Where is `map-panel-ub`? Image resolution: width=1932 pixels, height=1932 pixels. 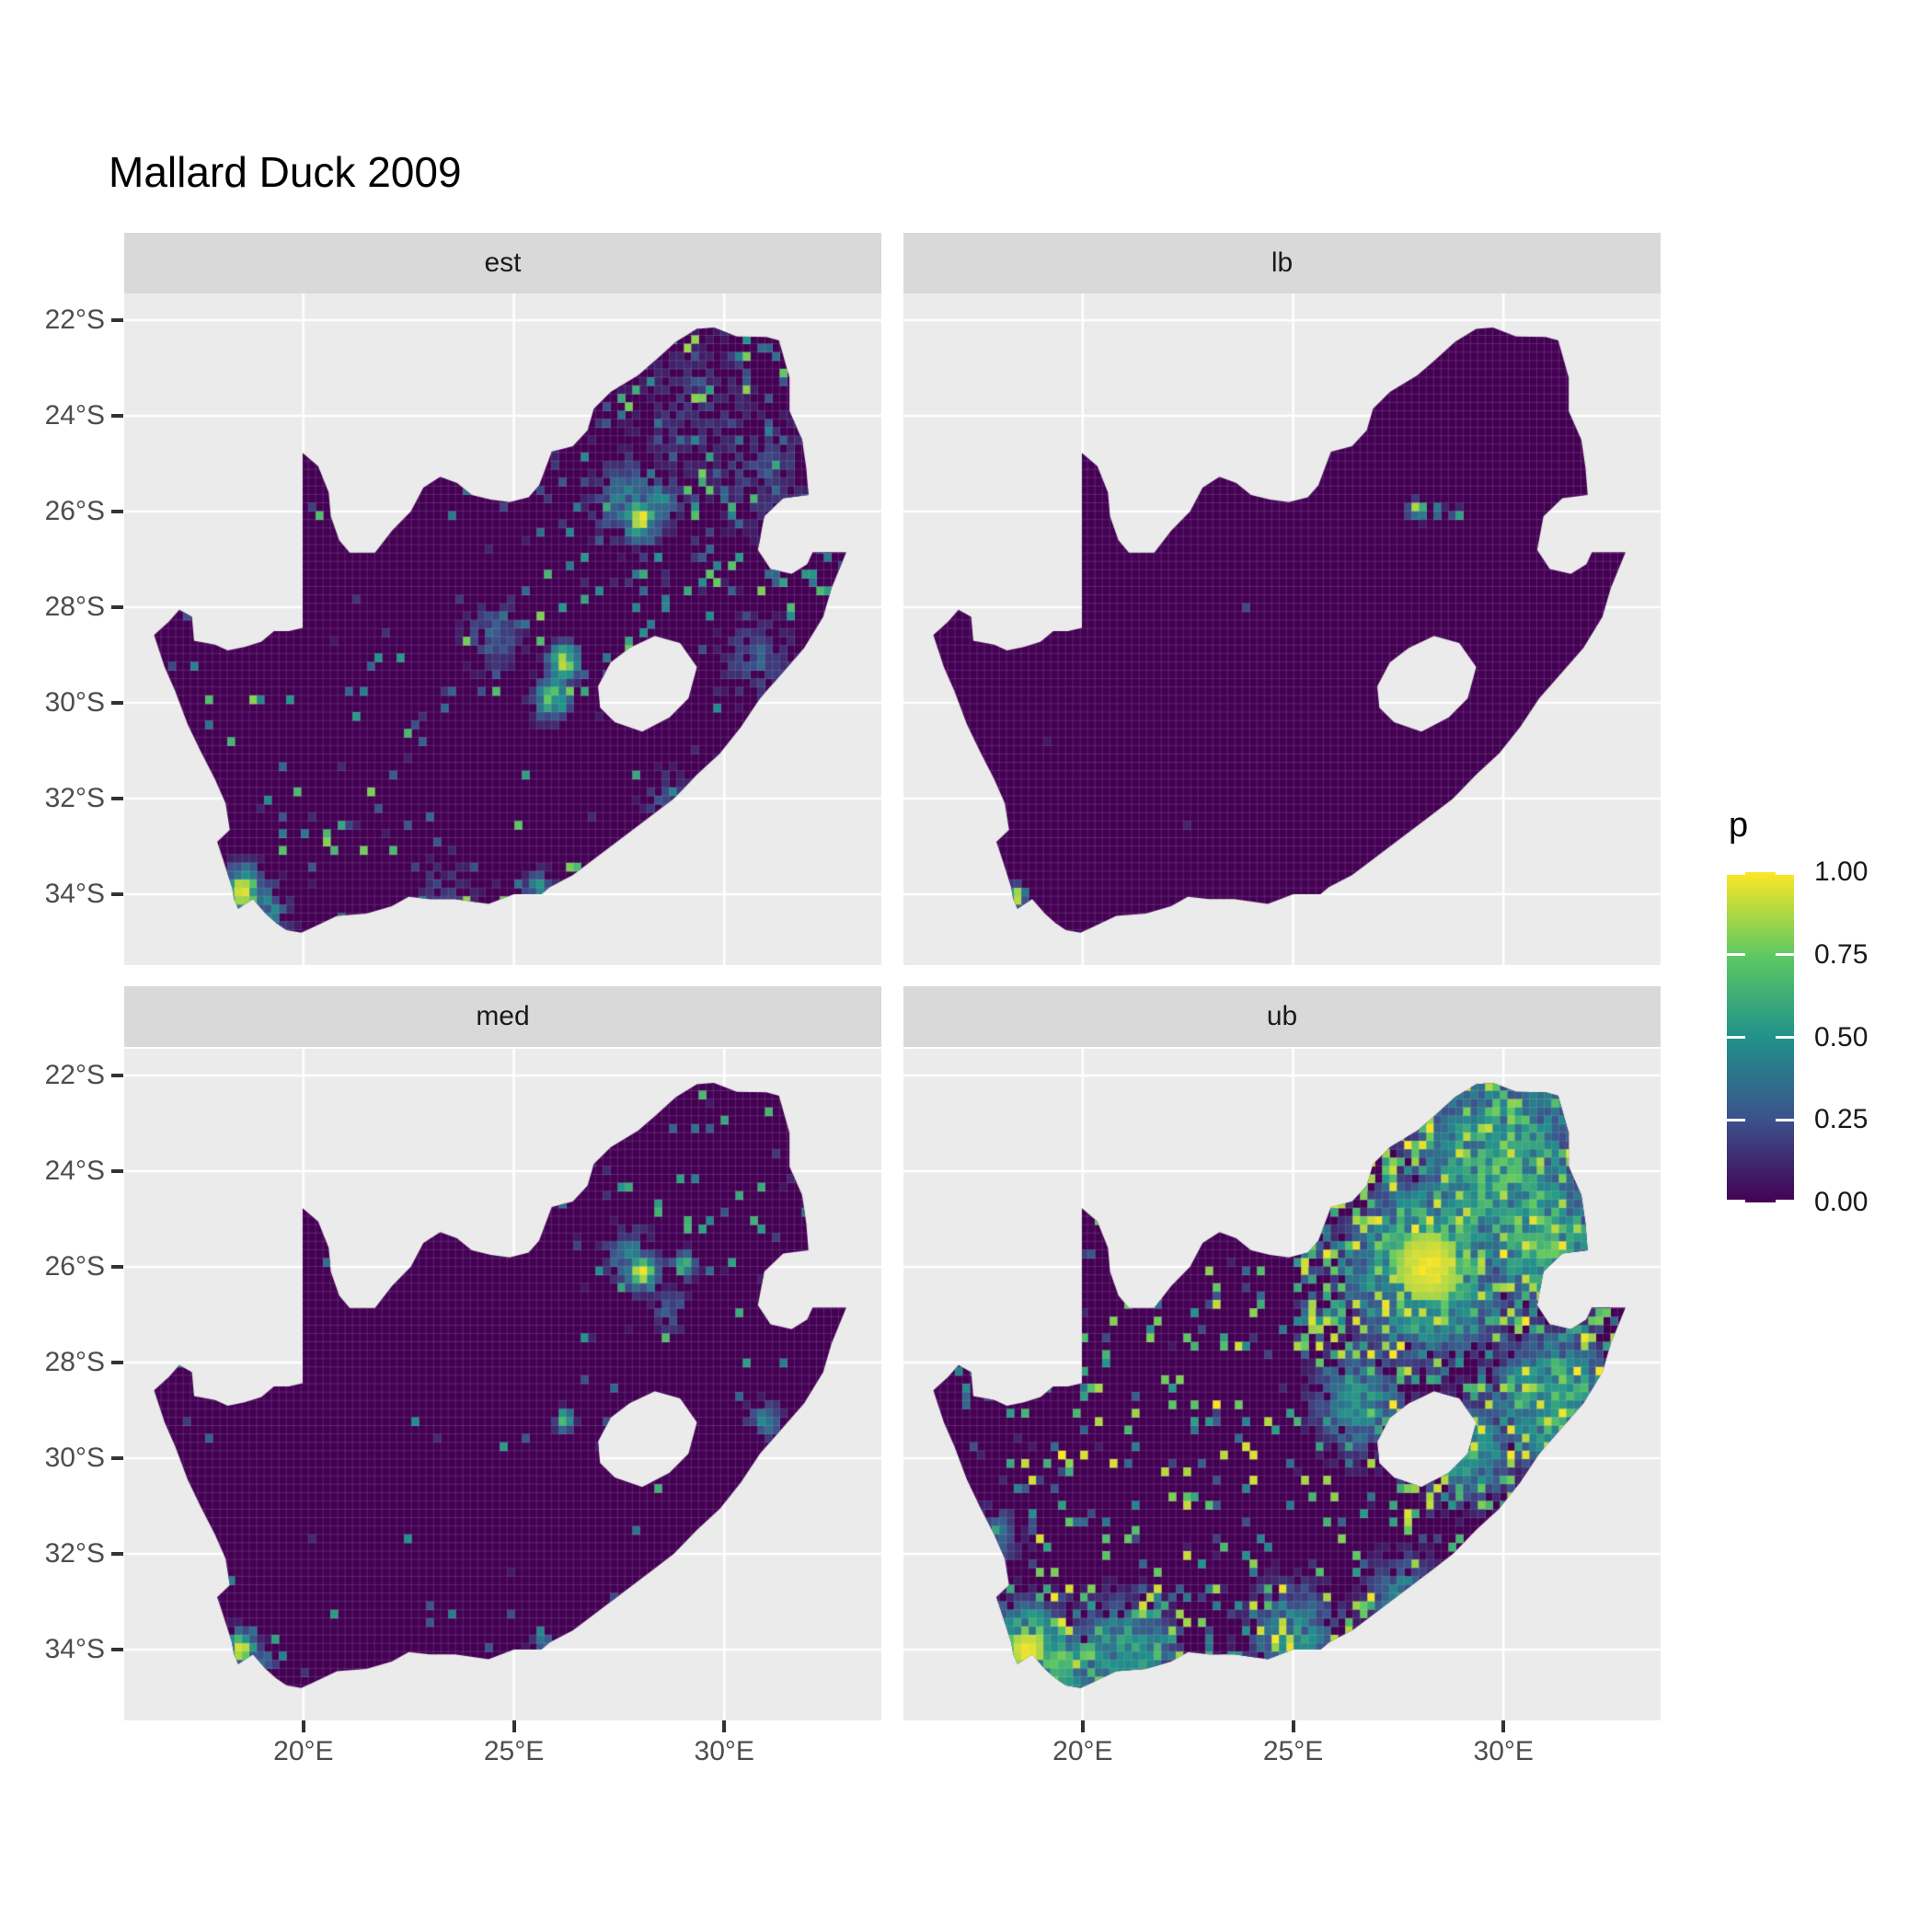
map-panel-ub is located at coordinates (1282, 1384).